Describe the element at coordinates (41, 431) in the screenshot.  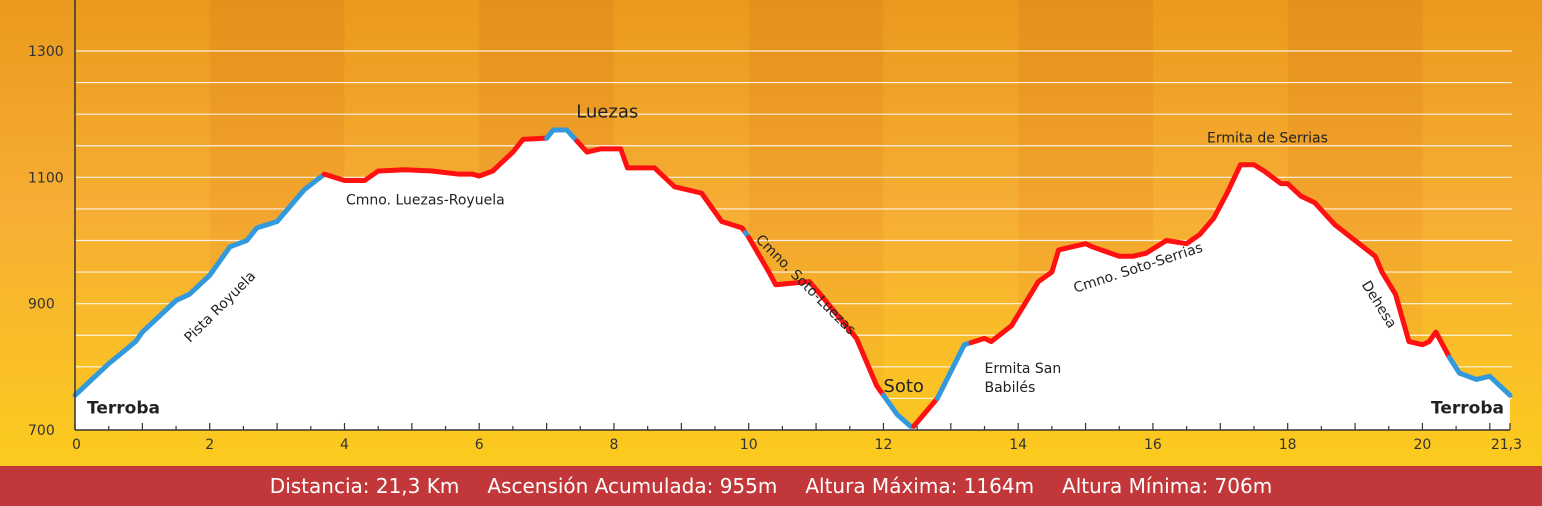
I see `y-tick-label: 700` at that location.